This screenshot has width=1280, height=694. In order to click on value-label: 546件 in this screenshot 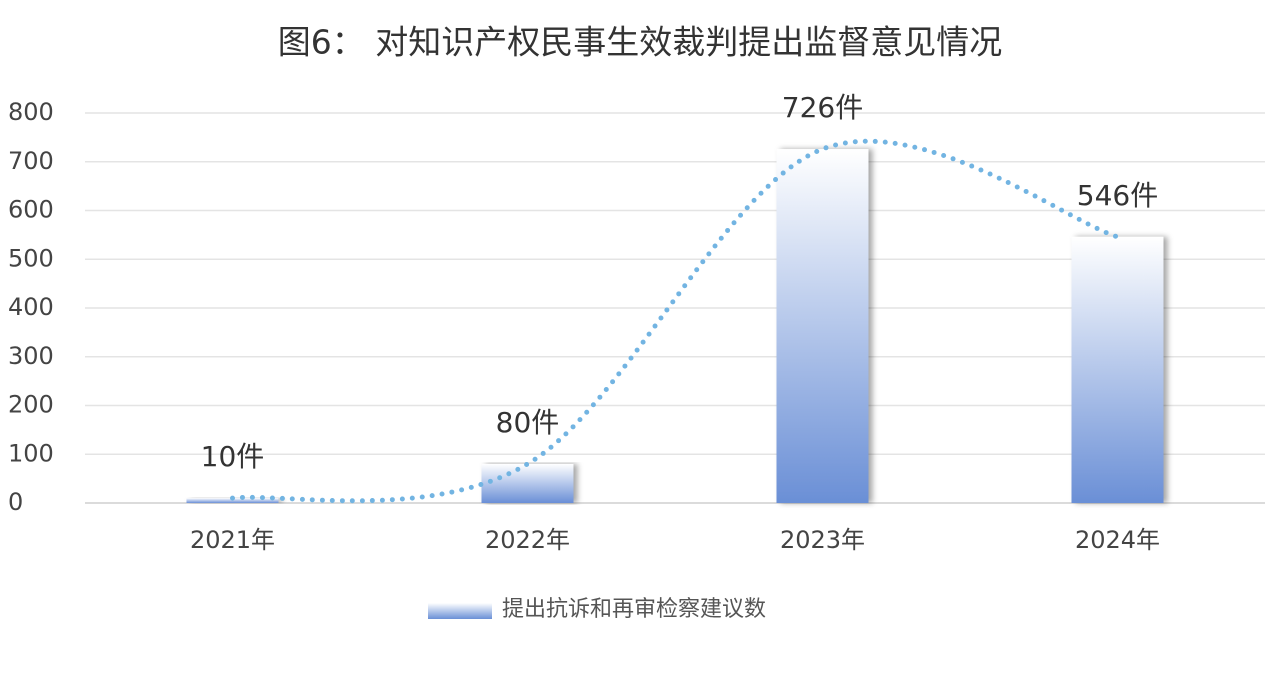, I will do `click(1117, 195)`.